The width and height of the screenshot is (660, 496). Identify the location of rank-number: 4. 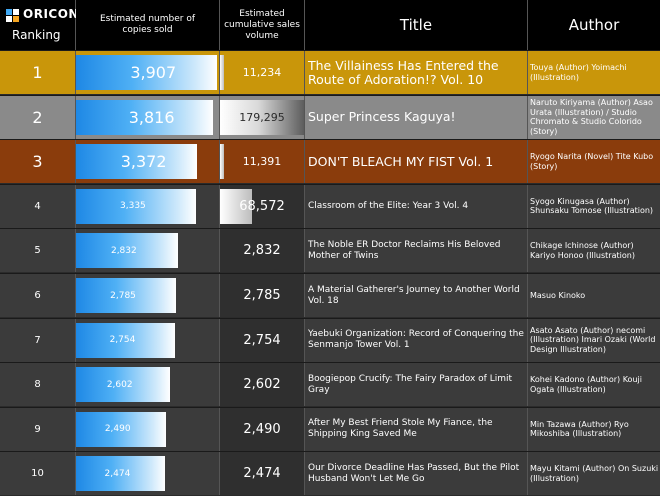
(38, 206).